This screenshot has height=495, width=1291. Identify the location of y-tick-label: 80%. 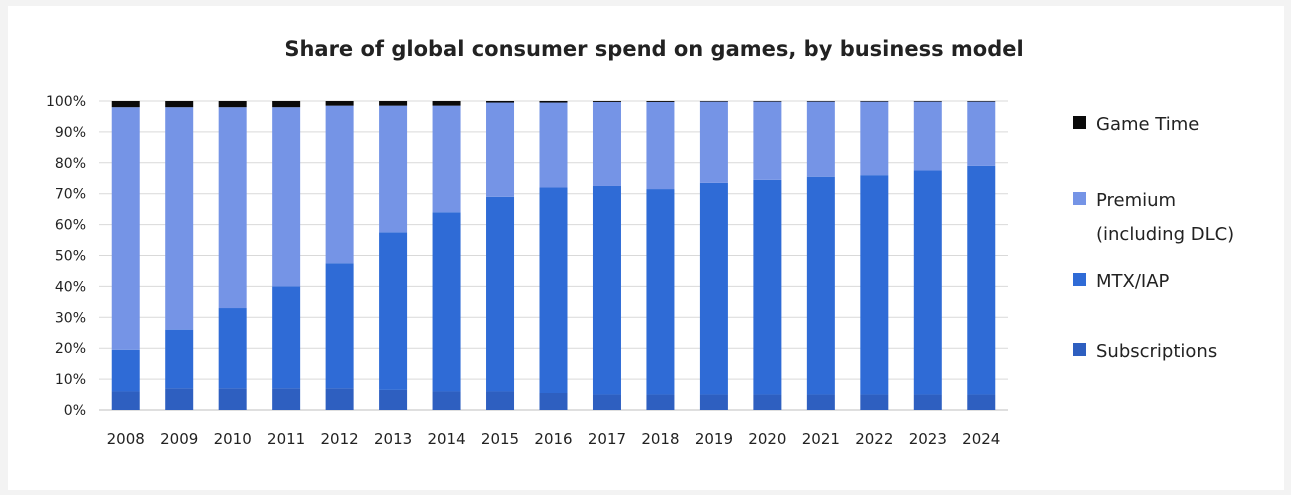
(70, 164).